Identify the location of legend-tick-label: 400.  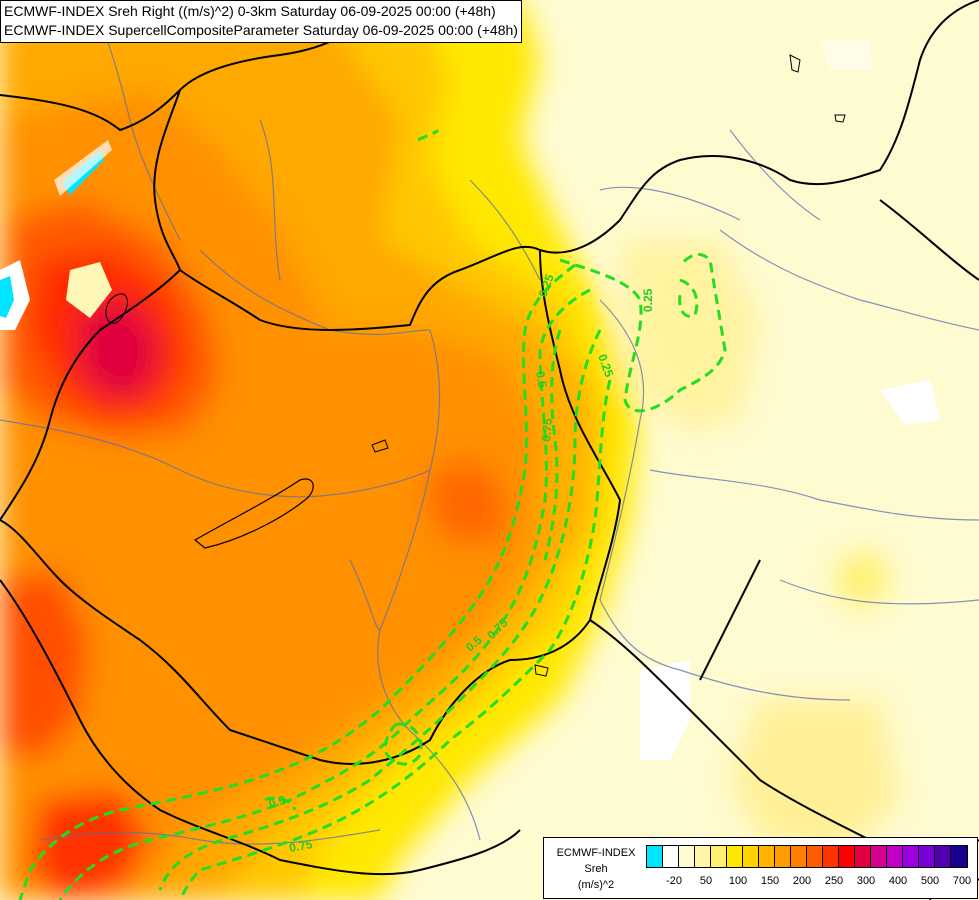
(898, 881).